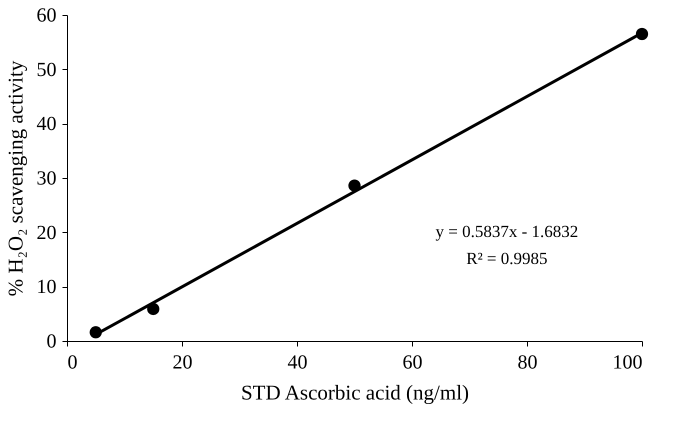  What do you see at coordinates (46, 287) in the screenshot?
I see `y-tick-label: 10` at bounding box center [46, 287].